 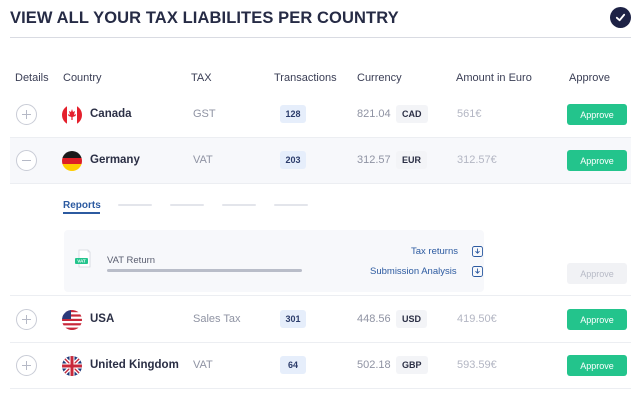 What do you see at coordinates (72, 115) in the screenshot?
I see `canada-flag-icon` at bounding box center [72, 115].